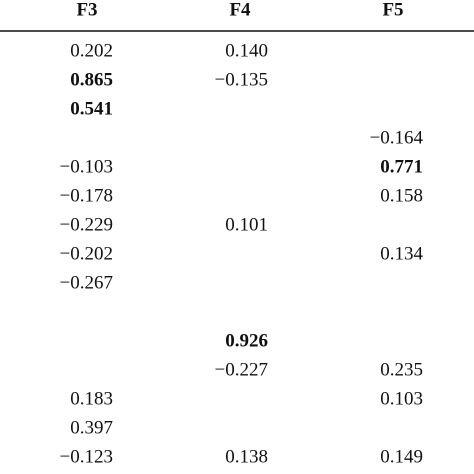  I want to click on table-cell: 0.202, so click(91, 50).